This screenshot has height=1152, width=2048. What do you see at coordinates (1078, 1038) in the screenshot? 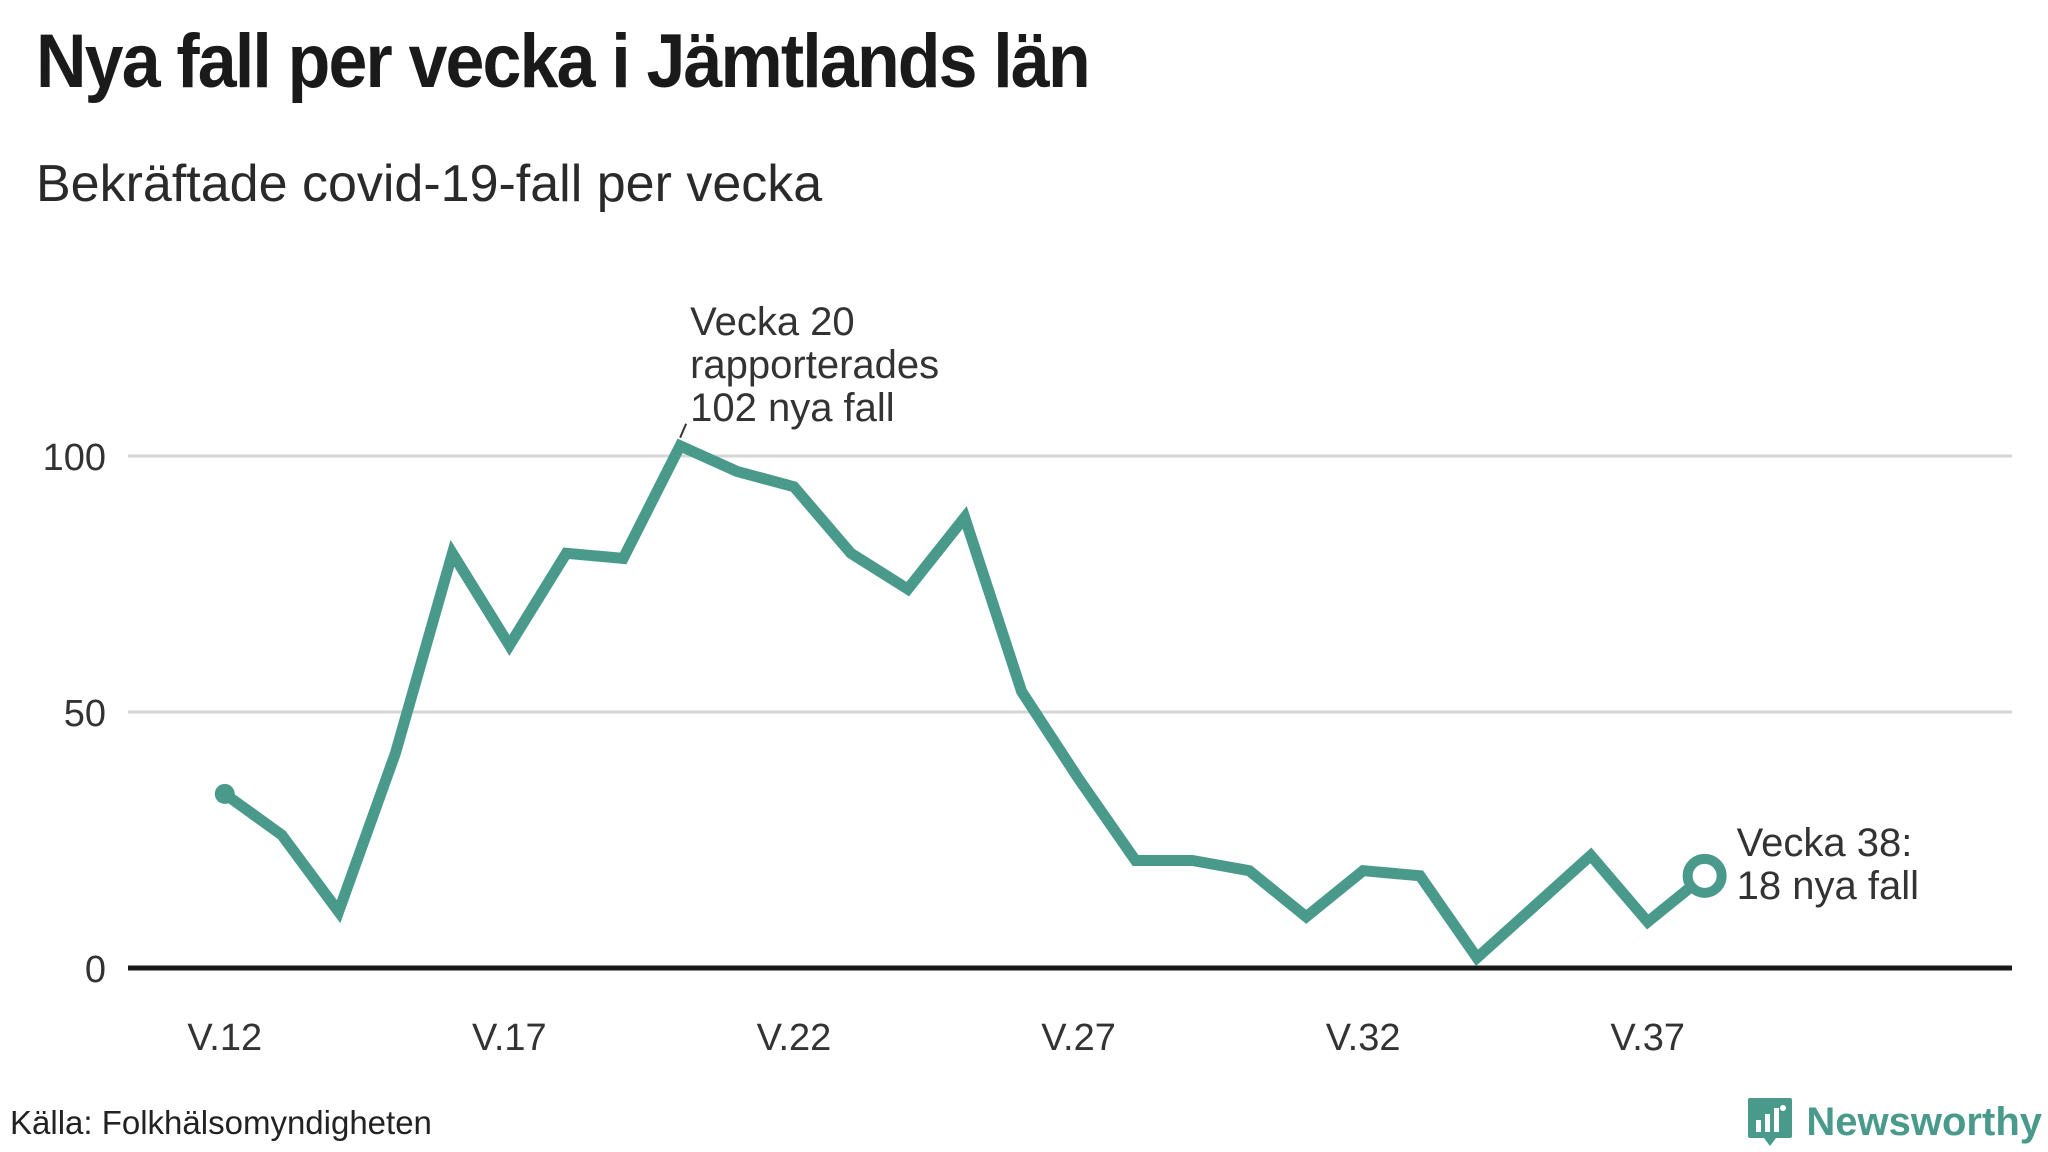
I see `x-tick-label: V.27` at bounding box center [1078, 1038].